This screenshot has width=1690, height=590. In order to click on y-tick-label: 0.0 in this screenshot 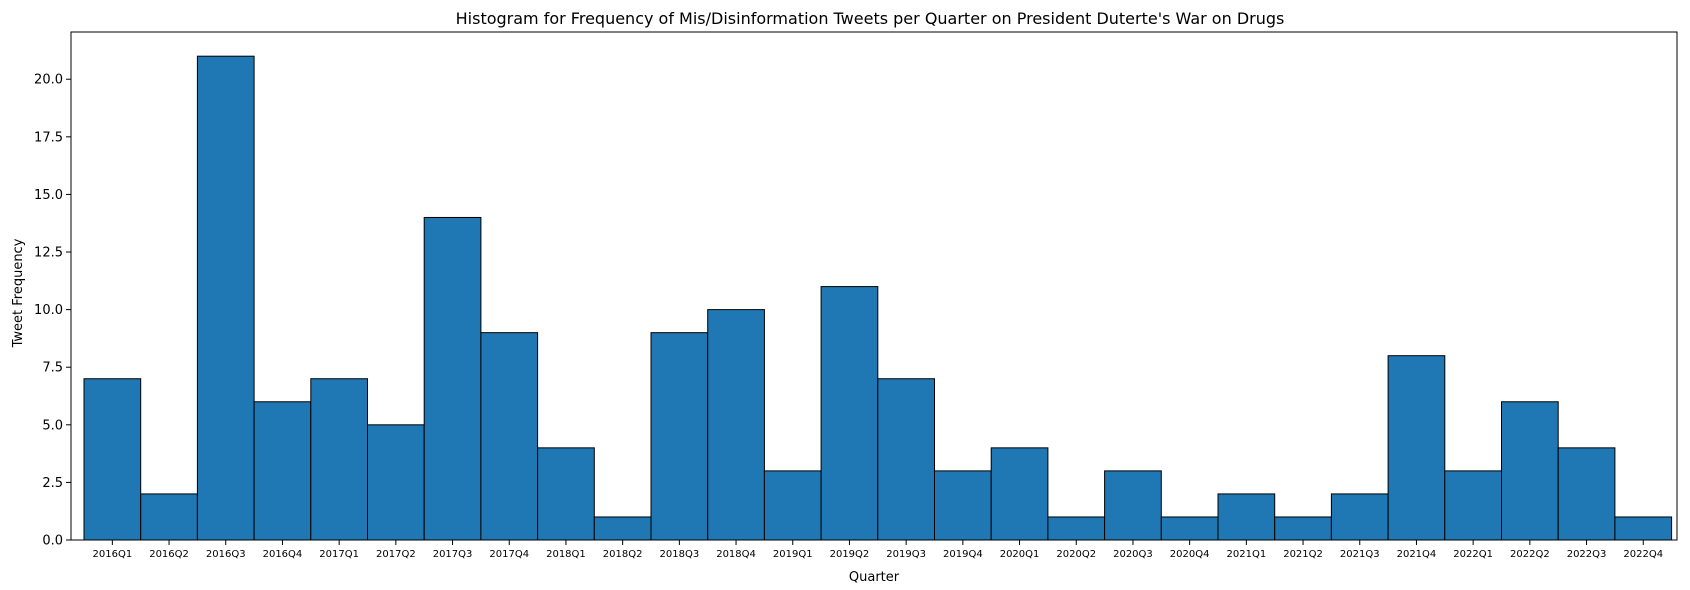, I will do `click(52, 541)`.